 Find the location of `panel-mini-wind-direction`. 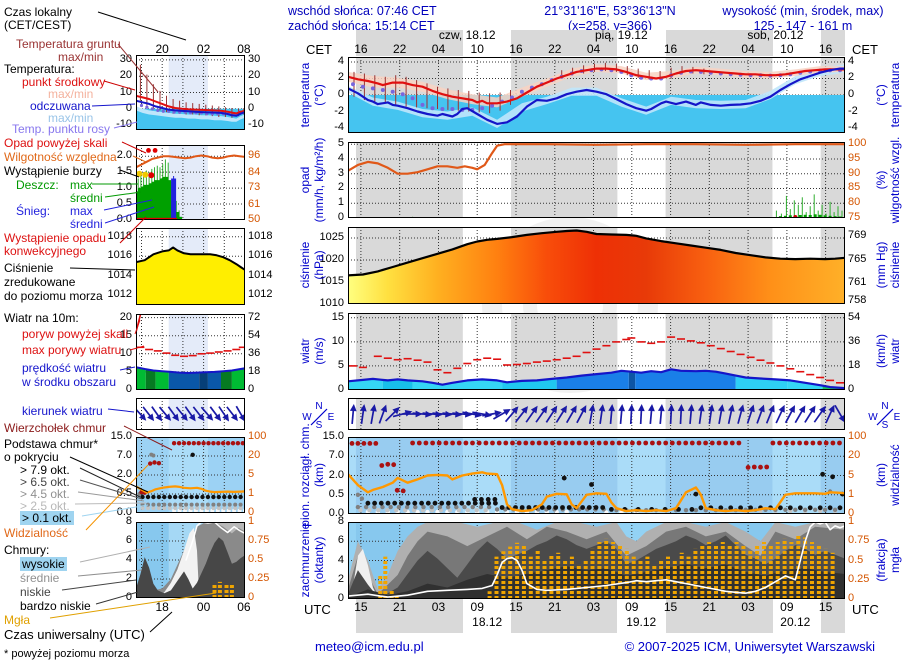

panel-mini-wind-direction is located at coordinates (190, 414).